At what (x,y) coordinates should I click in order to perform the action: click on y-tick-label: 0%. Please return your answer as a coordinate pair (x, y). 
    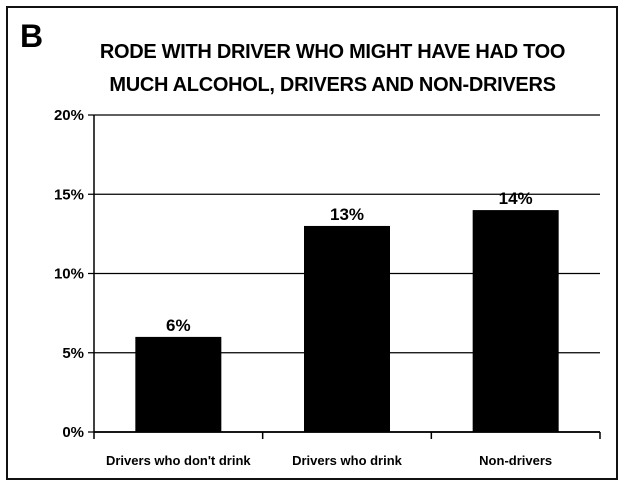
    Looking at the image, I should click on (73, 432).